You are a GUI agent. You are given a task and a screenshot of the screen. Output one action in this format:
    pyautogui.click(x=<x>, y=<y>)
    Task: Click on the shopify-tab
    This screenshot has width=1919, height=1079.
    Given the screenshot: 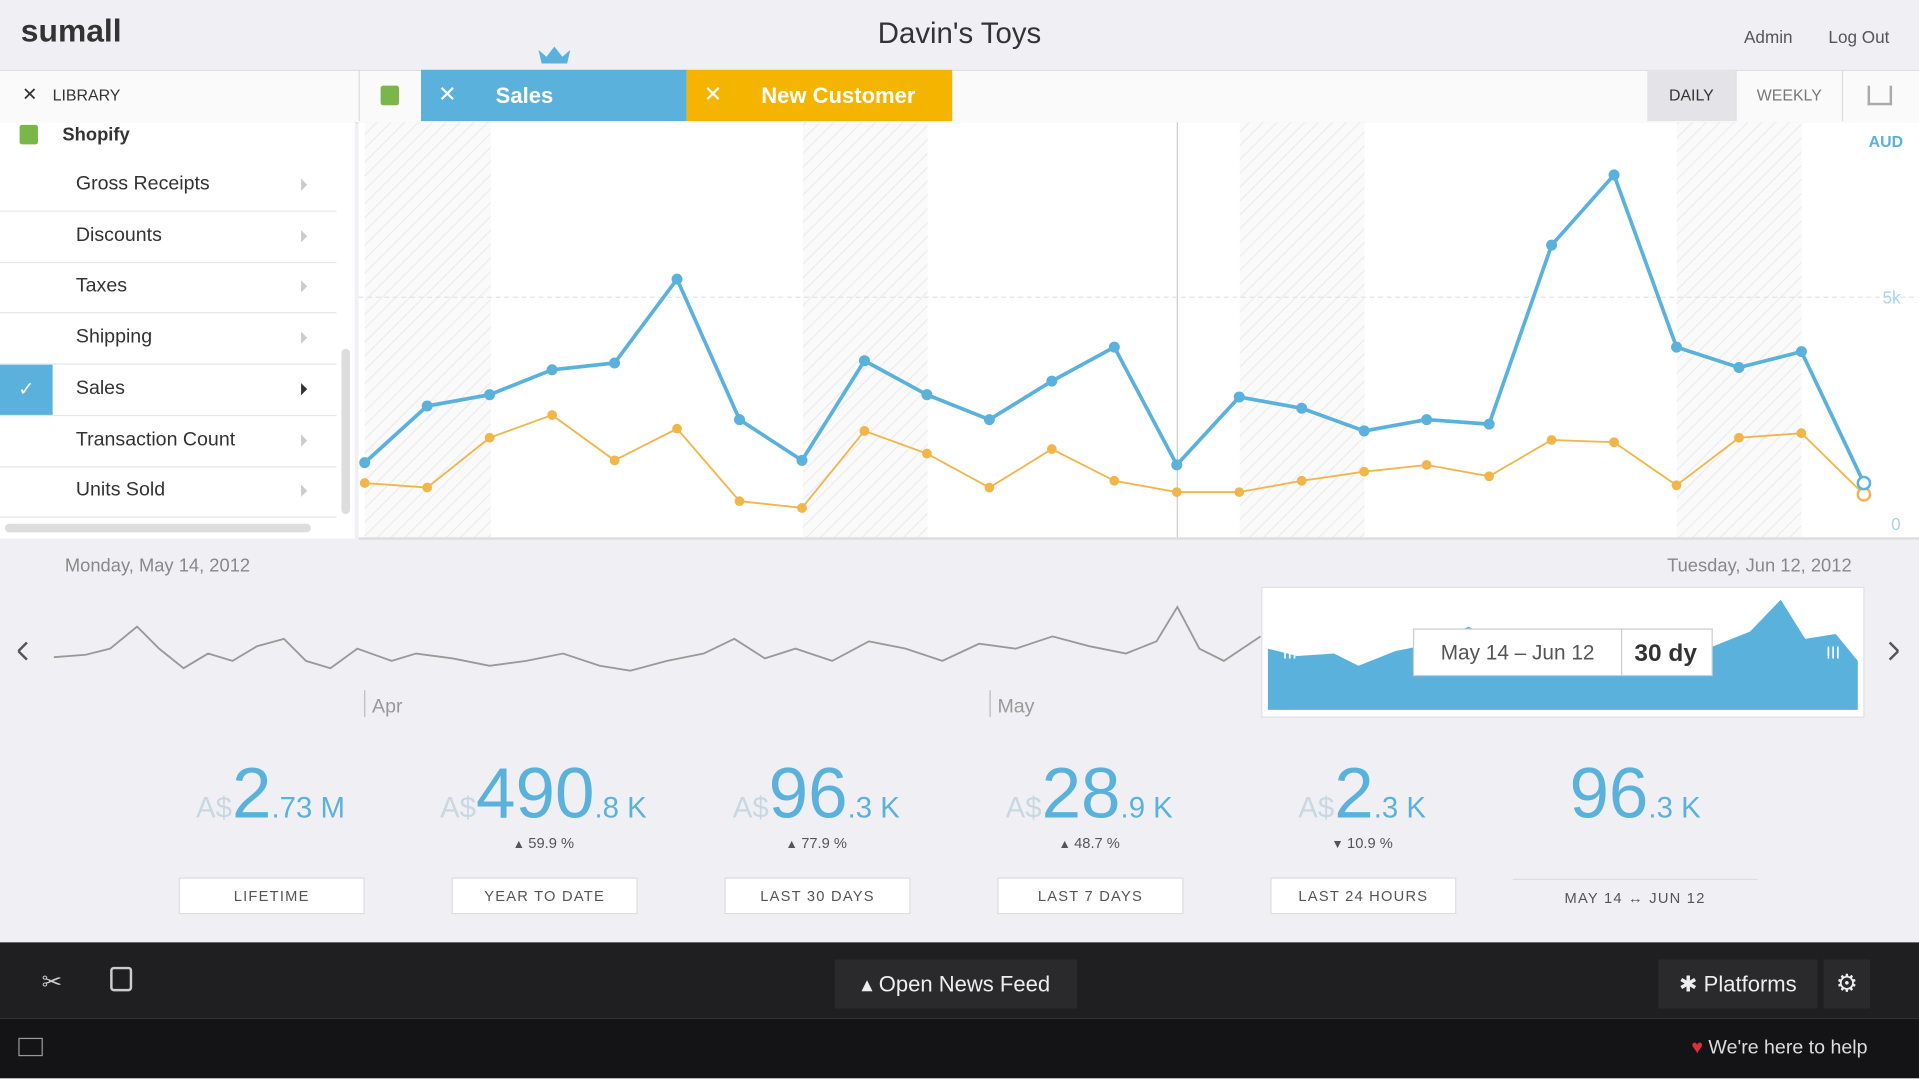 What is the action you would take?
    pyautogui.click(x=390, y=95)
    